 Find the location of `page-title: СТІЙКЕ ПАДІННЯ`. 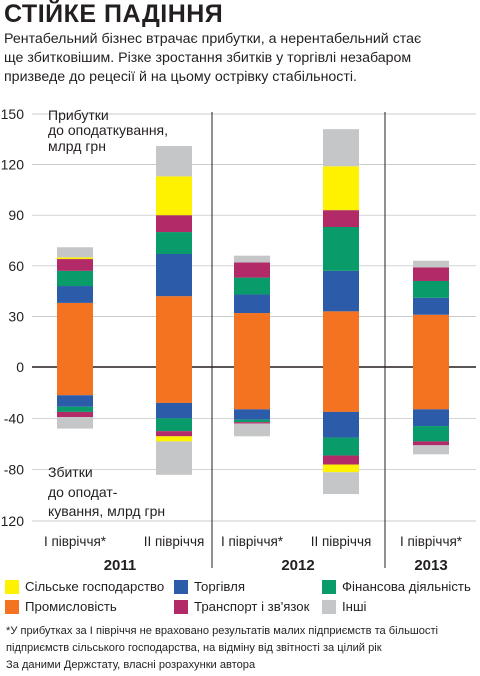

page-title: СТІЙКЕ ПАДІННЯ is located at coordinates (114, 14).